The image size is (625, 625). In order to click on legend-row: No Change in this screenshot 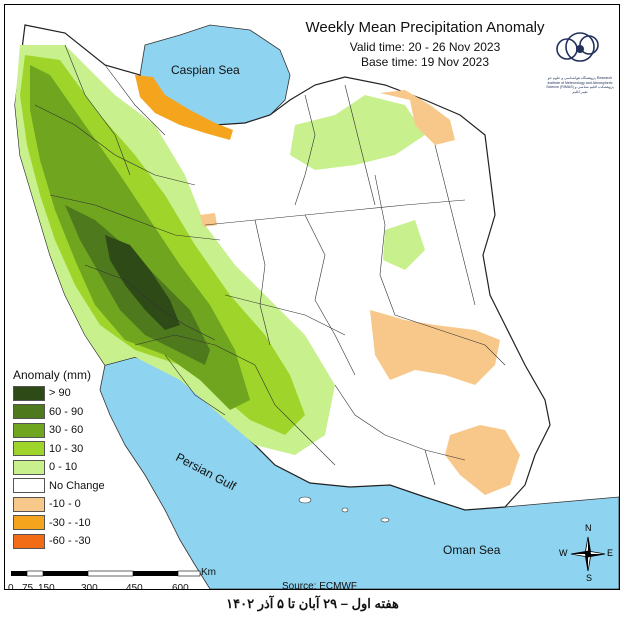, I will do `click(65, 486)`.